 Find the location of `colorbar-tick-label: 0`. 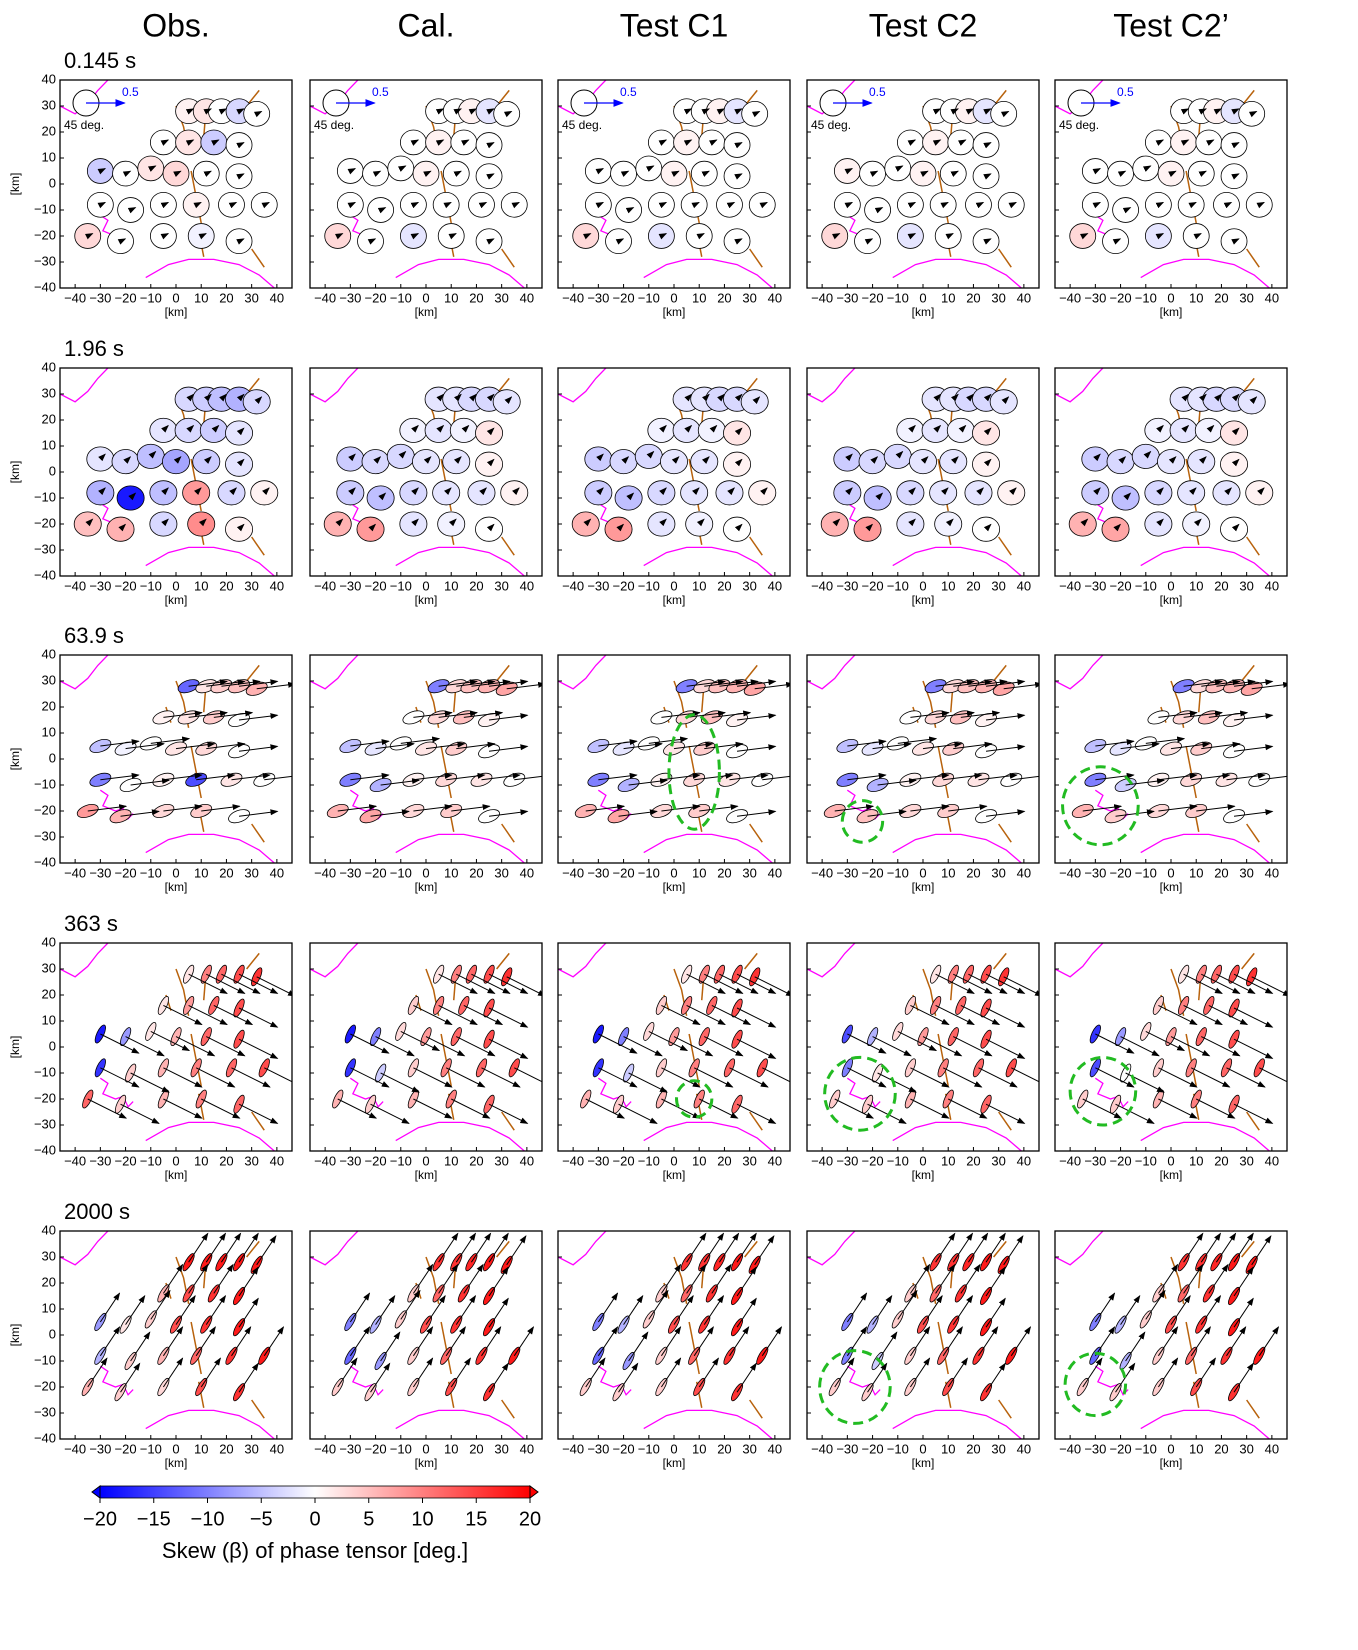

colorbar-tick-label: 0 is located at coordinates (314, 1519).